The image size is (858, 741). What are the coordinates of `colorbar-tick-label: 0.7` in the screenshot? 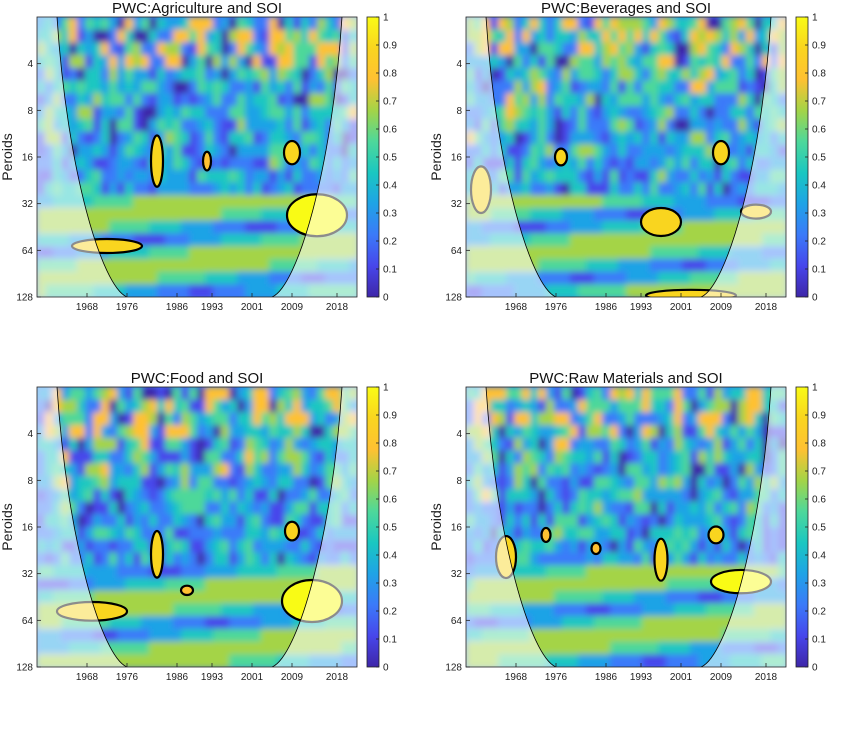 It's located at (819, 472).